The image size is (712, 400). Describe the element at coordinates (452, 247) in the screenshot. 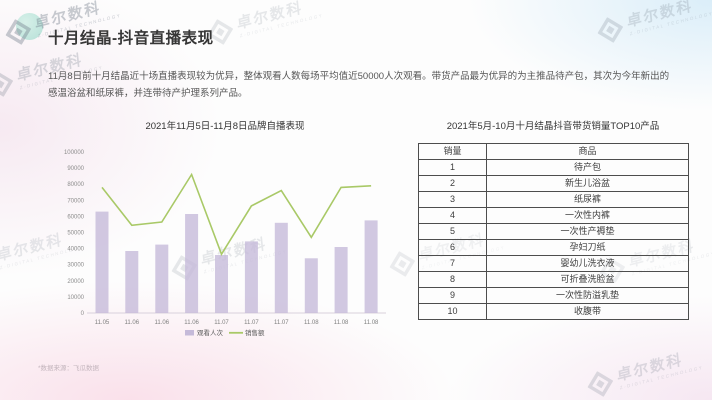

I see `table-cell: 6` at that location.